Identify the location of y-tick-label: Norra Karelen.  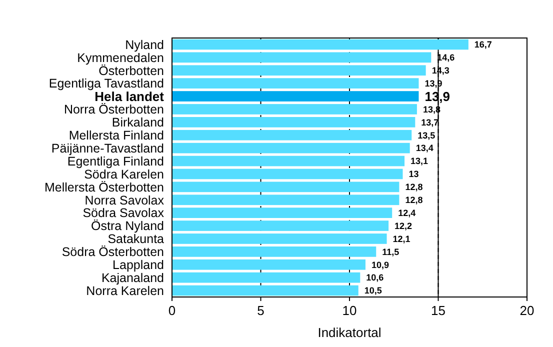
(125, 291).